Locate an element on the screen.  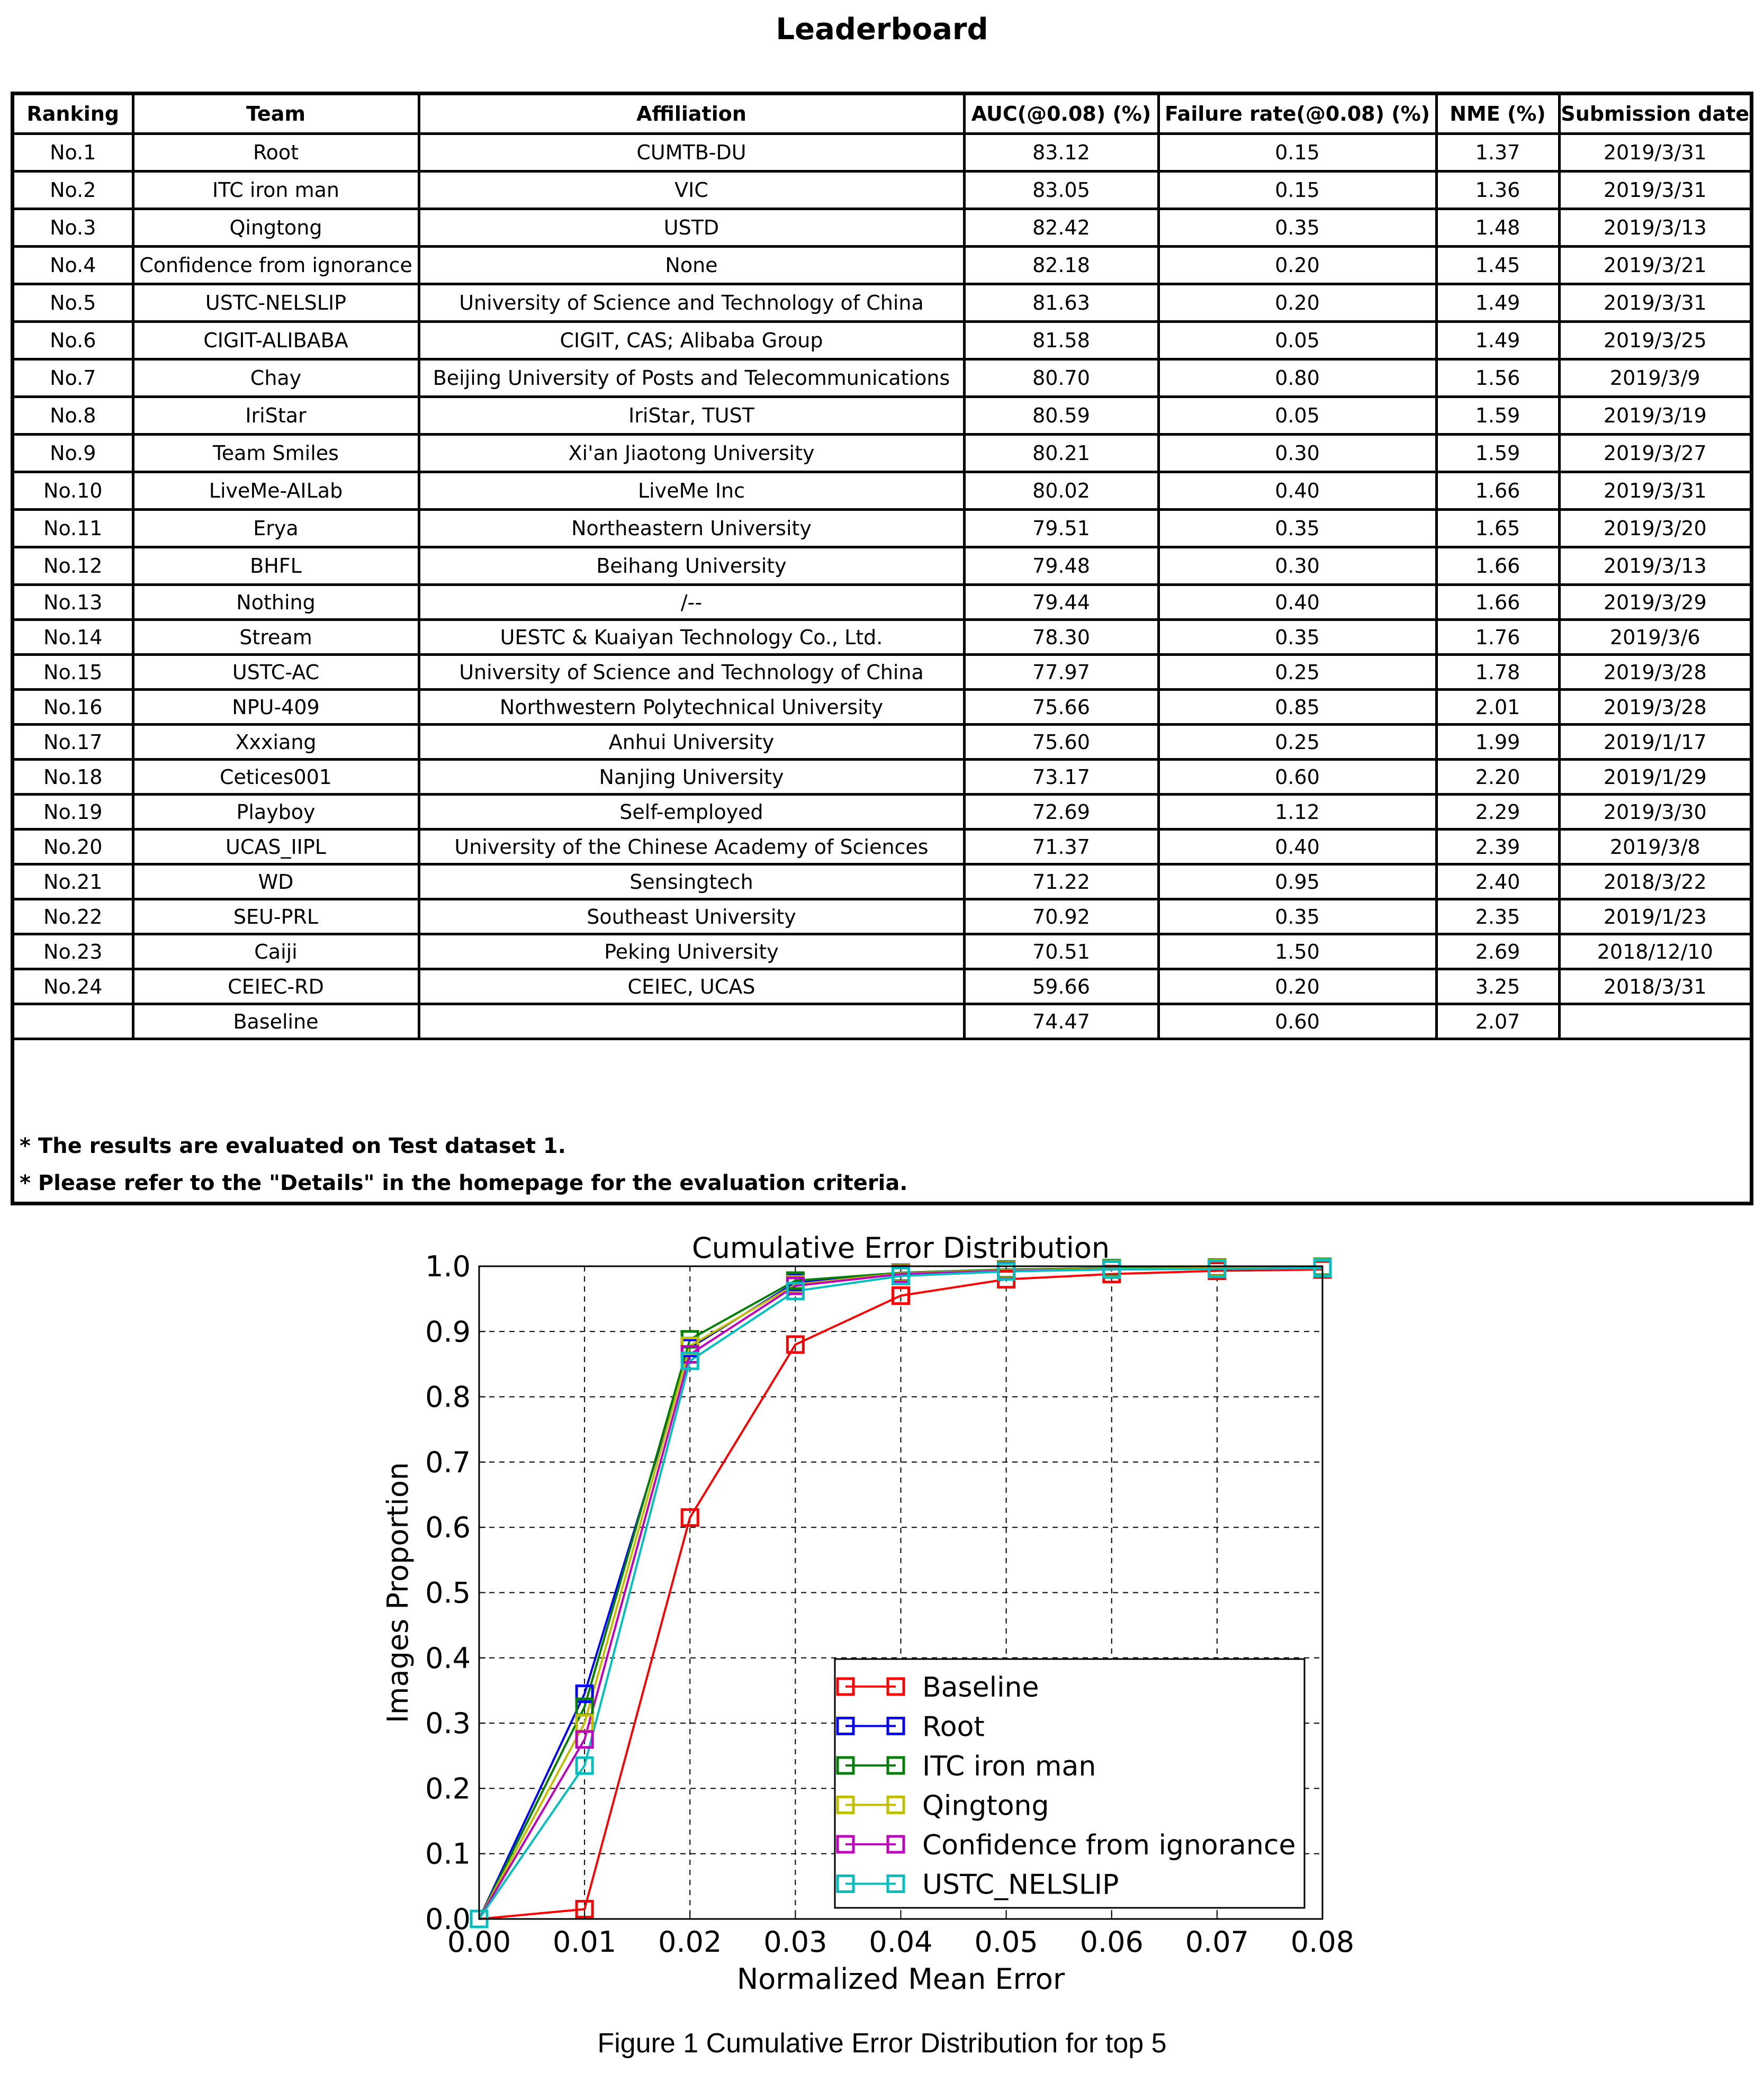
cell-failure-rate: 1.12 is located at coordinates (1297, 812).